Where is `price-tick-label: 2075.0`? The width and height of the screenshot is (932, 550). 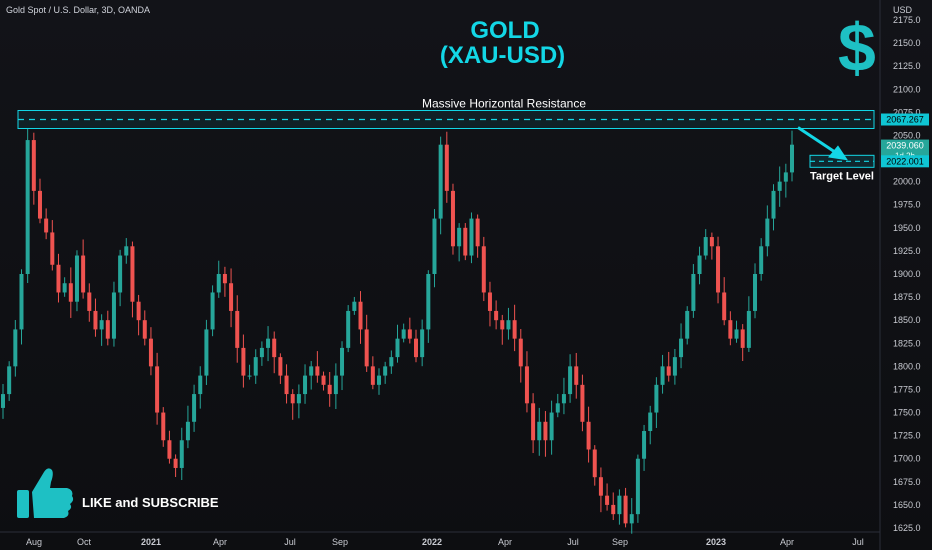
price-tick-label: 2075.0 is located at coordinates (907, 112).